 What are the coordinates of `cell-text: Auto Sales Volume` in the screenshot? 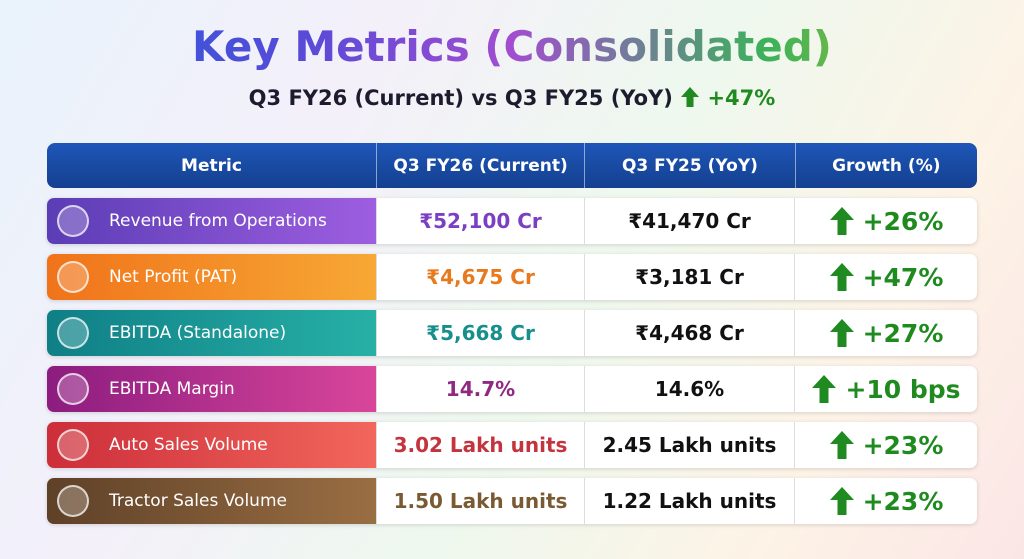 It's located at (188, 445).